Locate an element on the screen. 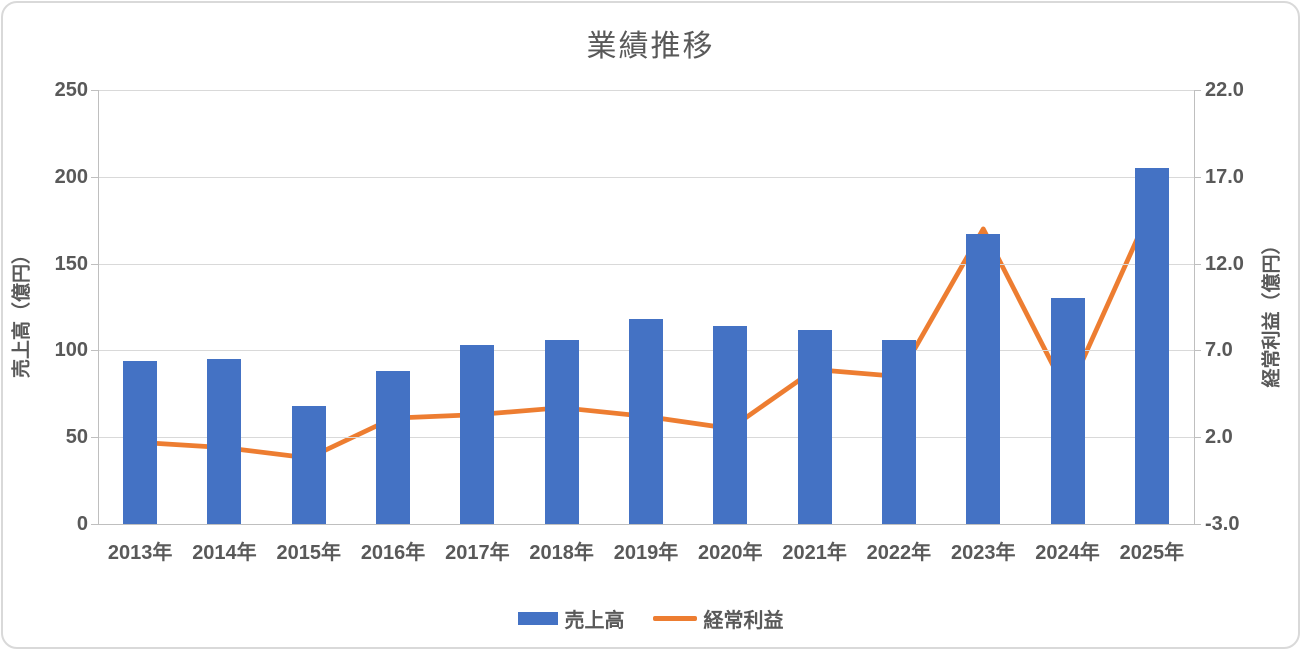 The image size is (1303, 653). bar-2020年 is located at coordinates (730, 425).